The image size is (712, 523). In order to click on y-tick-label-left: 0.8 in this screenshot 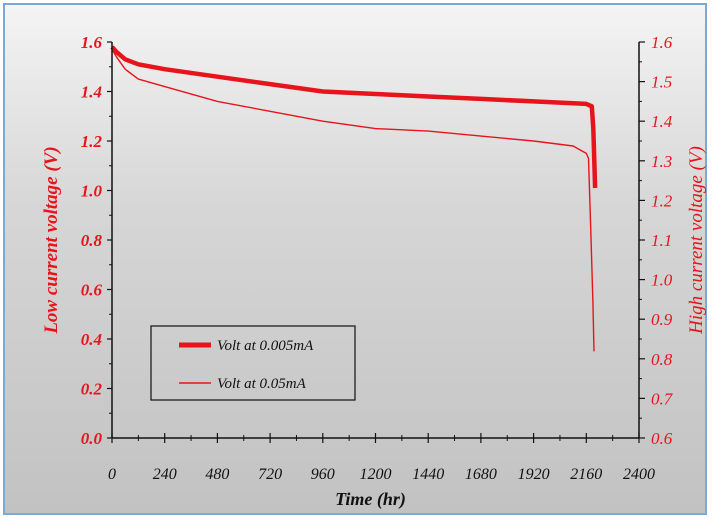, I will do `click(92, 240)`.